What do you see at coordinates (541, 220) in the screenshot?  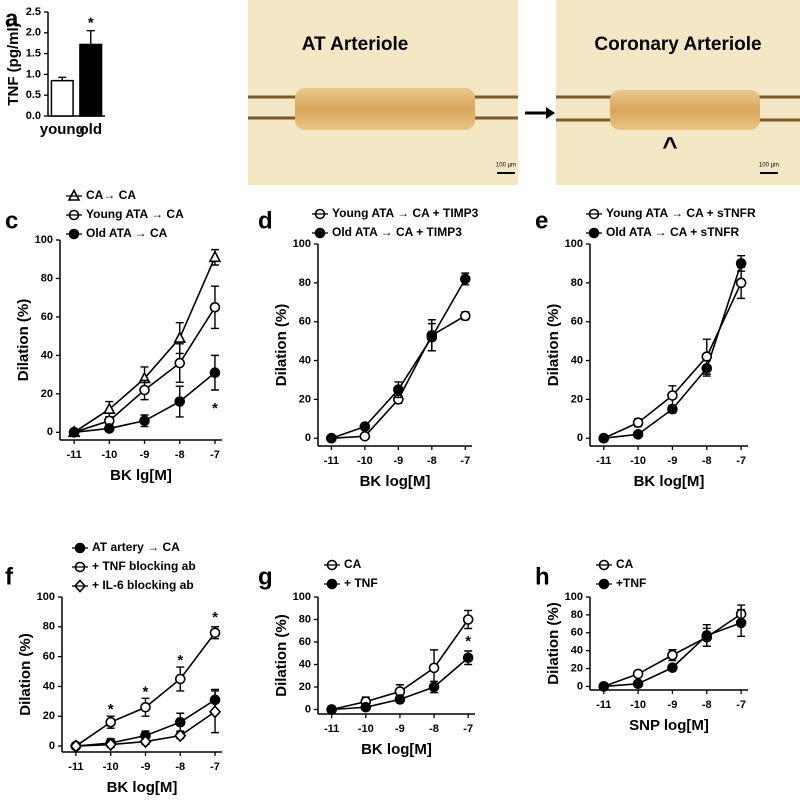 I see `panel-letter: e` at bounding box center [541, 220].